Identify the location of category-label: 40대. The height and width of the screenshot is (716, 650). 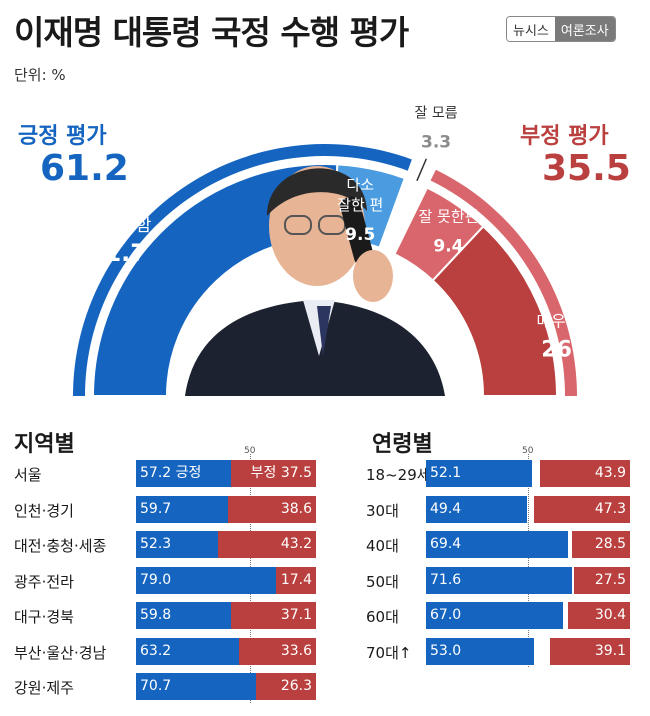
(382, 546).